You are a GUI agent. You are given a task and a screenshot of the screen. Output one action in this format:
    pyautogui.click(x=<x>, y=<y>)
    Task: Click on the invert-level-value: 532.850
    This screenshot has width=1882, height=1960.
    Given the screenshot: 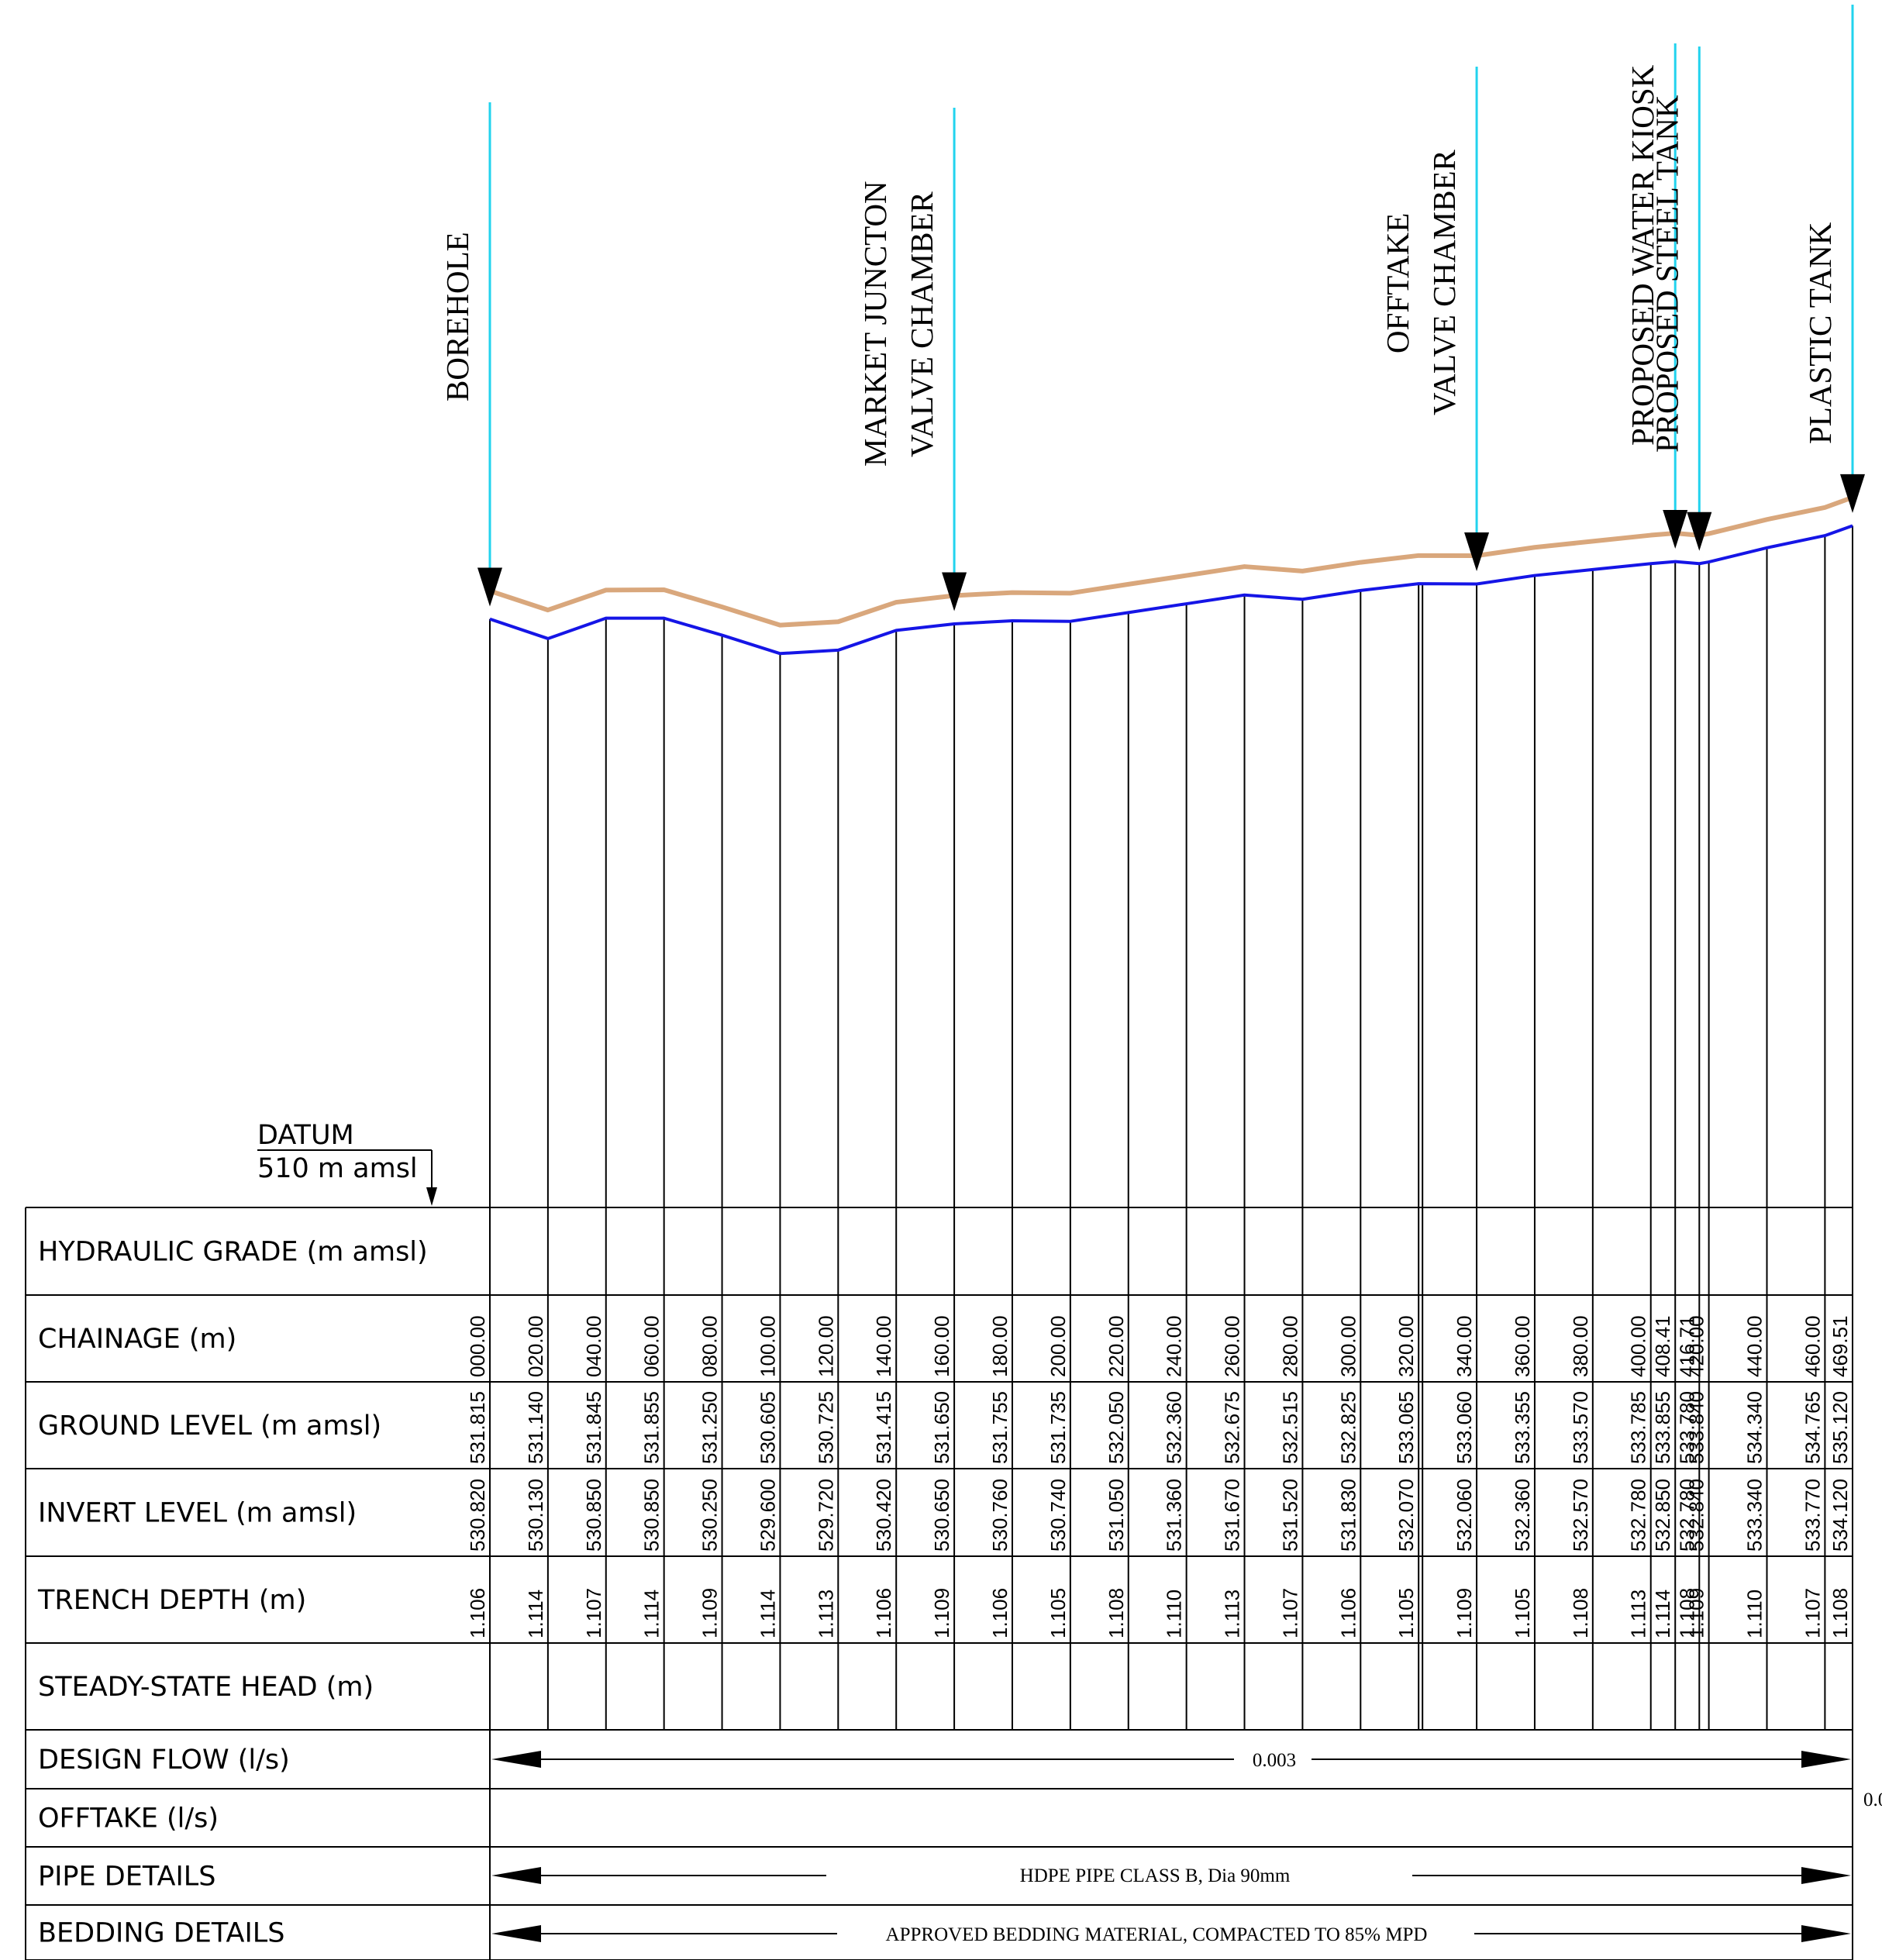 What is the action you would take?
    pyautogui.click(x=1663, y=1515)
    